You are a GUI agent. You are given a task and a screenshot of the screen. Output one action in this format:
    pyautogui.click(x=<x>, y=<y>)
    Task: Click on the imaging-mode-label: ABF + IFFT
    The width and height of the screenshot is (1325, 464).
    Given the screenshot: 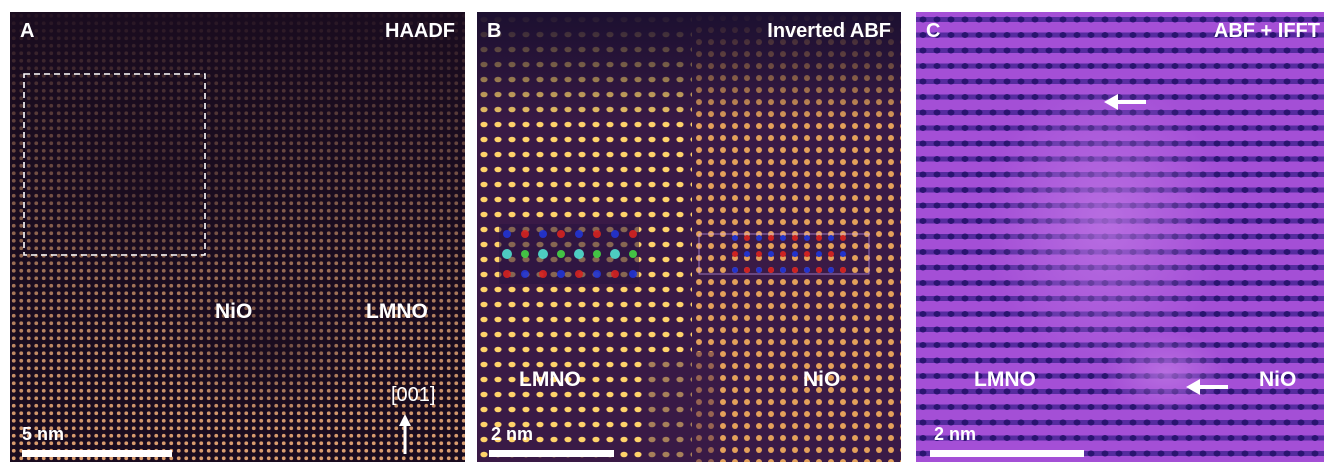 What is the action you would take?
    pyautogui.click(x=1266, y=31)
    